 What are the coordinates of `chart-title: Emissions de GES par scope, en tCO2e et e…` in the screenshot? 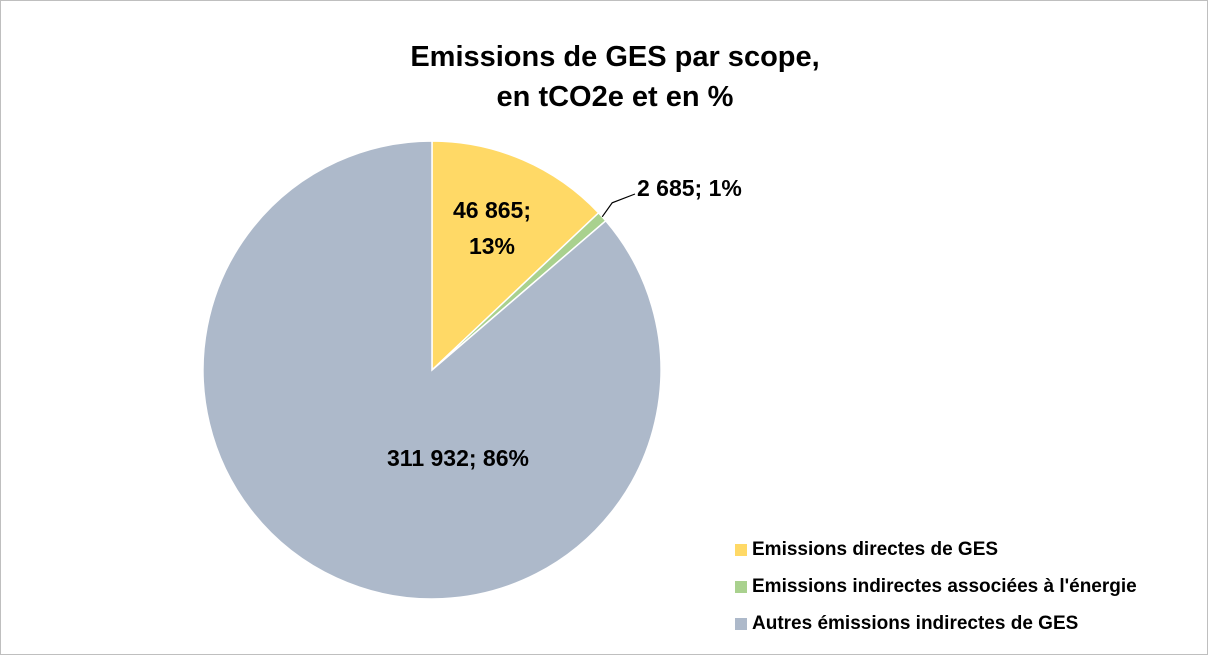 It's located at (614, 77).